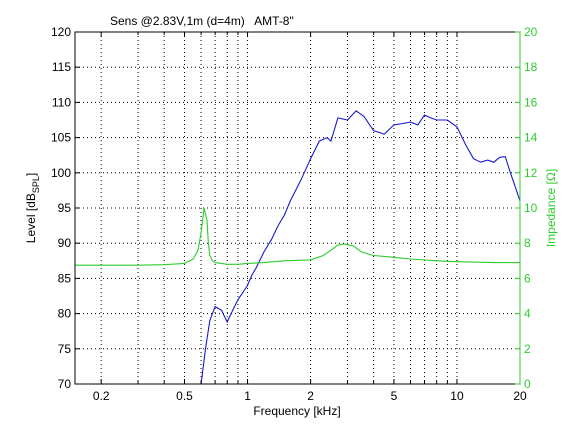 The image size is (577, 432). I want to click on y-left-tick-label: 85, so click(65, 278).